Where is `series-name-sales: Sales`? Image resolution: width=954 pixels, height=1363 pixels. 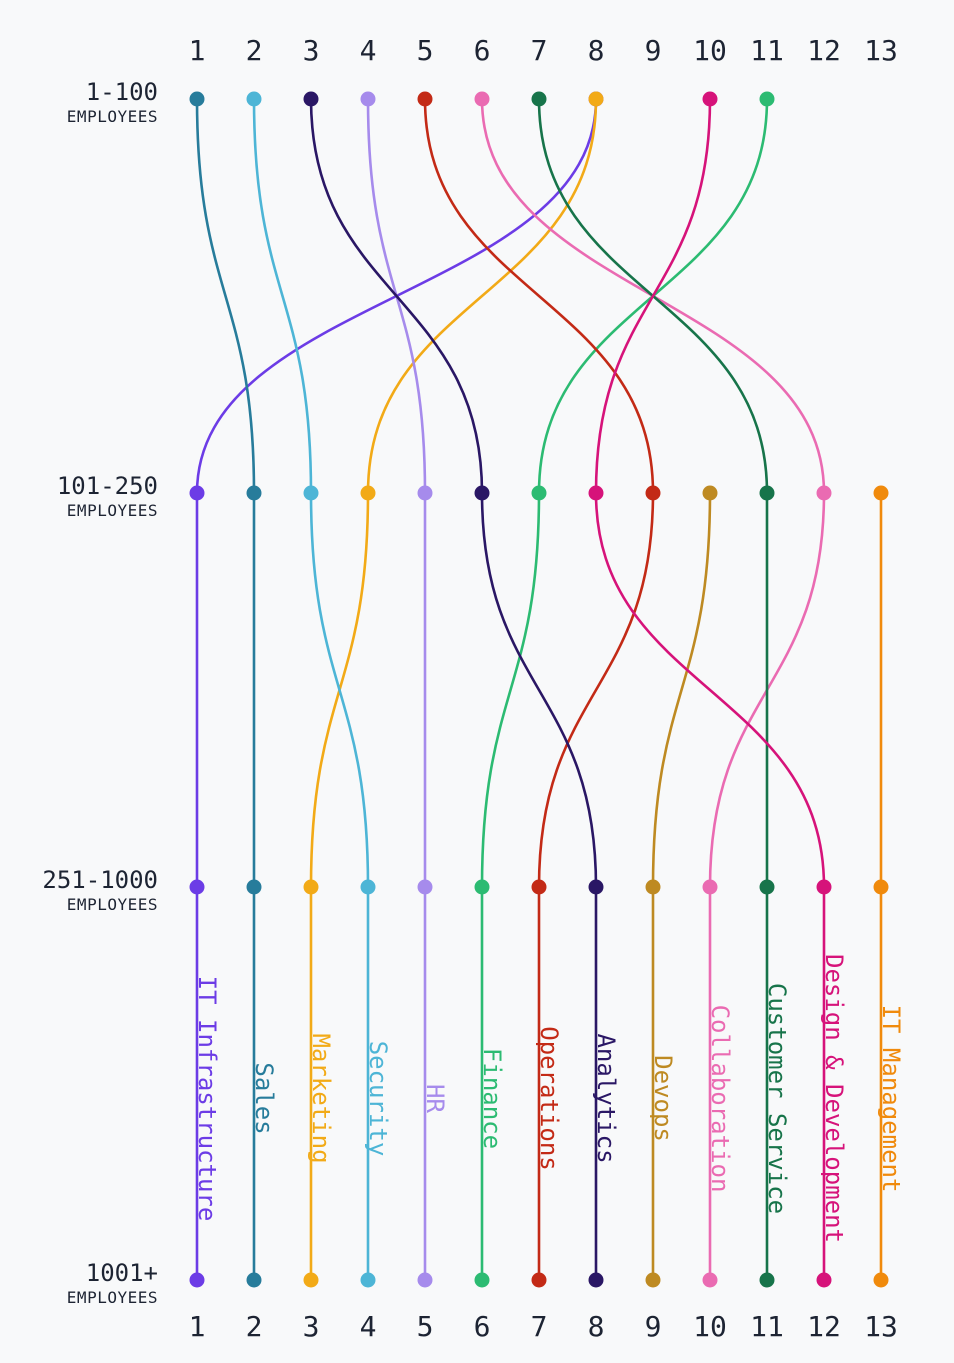
series-name-sales: Sales is located at coordinates (264, 1098).